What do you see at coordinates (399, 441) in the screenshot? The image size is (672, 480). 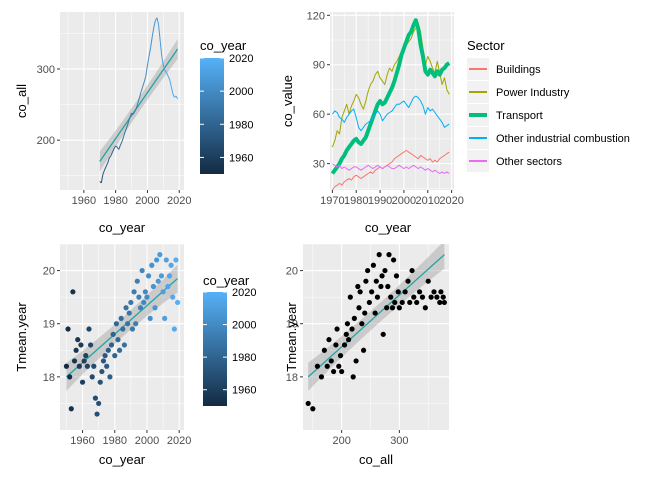 I see `x-tick-label: 300` at bounding box center [399, 441].